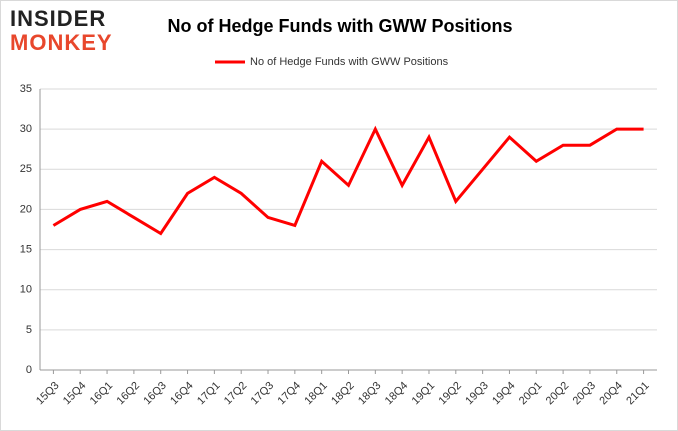 The width and height of the screenshot is (678, 431). What do you see at coordinates (26, 249) in the screenshot?
I see `y-tick-label: 15` at bounding box center [26, 249].